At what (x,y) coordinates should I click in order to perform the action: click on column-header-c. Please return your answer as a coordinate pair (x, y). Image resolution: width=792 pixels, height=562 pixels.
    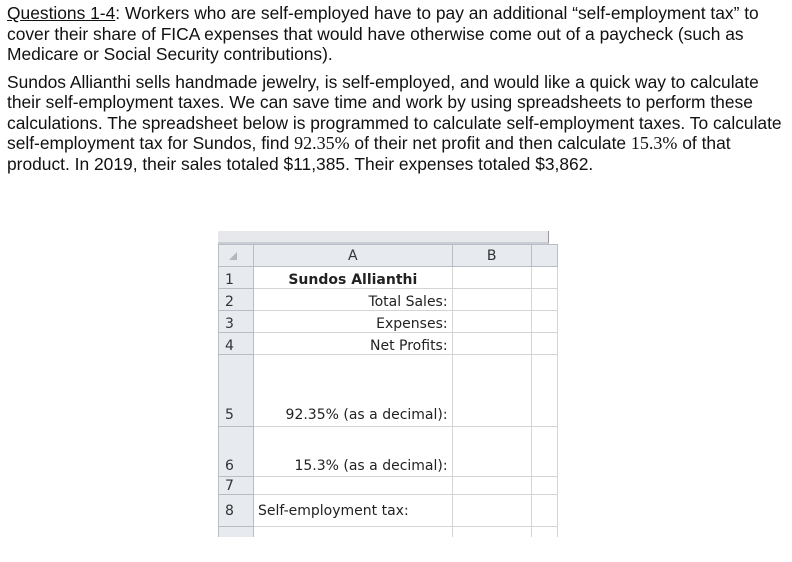
    Looking at the image, I should click on (544, 255).